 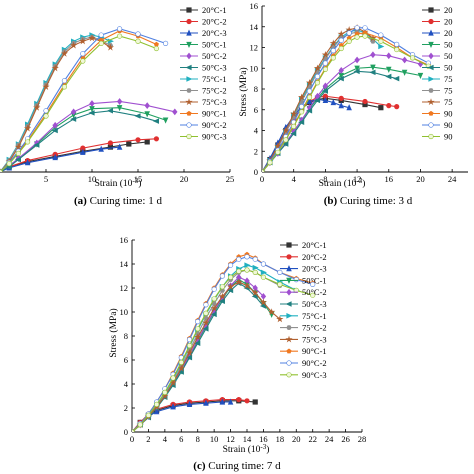 What do you see at coordinates (303, 292) in the screenshot?
I see `panel-c-legend-item-4: 50°C-2` at bounding box center [303, 292].